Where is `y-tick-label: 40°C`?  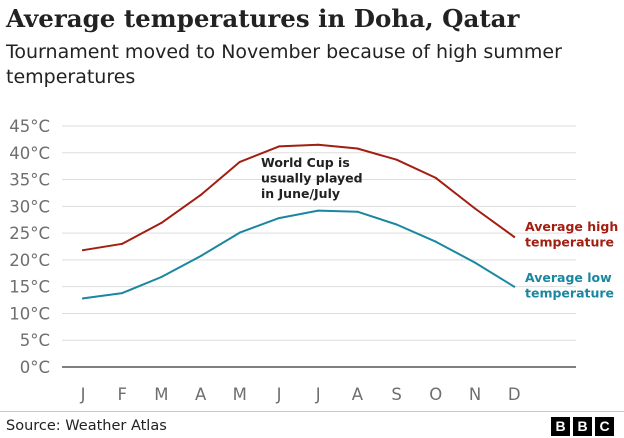
y-tick-label: 40°C is located at coordinates (29, 153).